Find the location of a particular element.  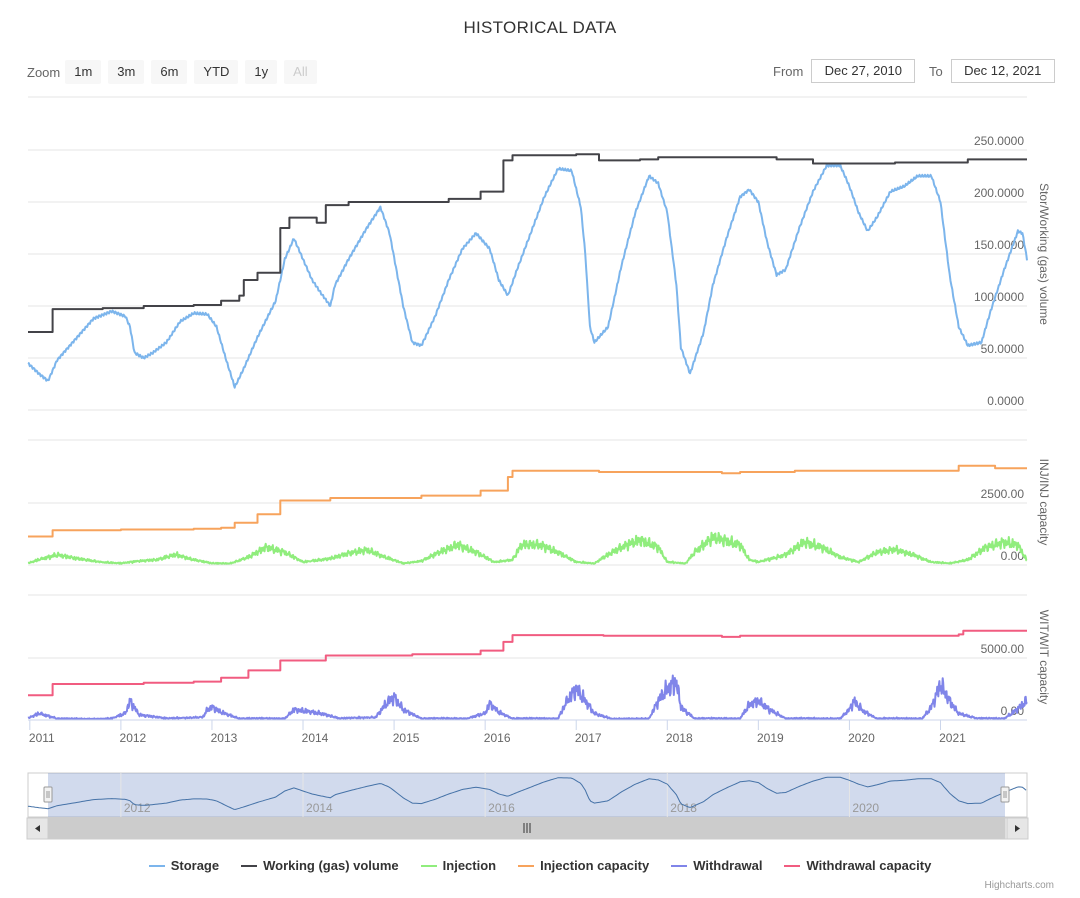

x-tick-label: 2019 is located at coordinates (770, 738).